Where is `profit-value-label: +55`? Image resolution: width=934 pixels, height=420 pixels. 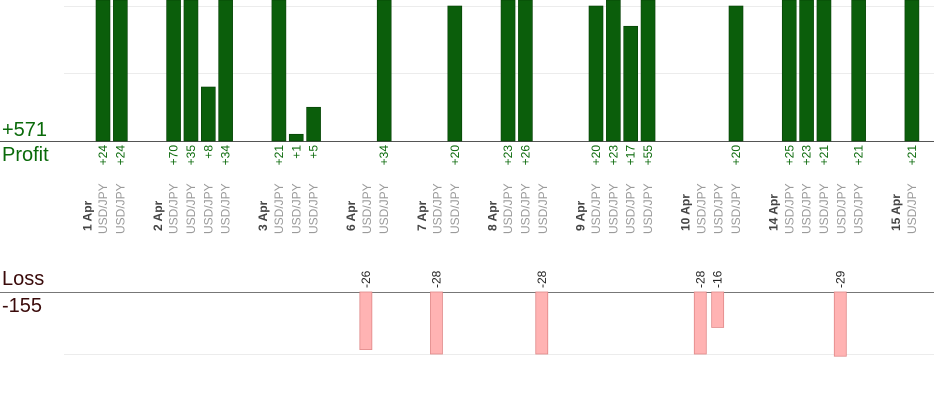 profit-value-label: +55 is located at coordinates (648, 155).